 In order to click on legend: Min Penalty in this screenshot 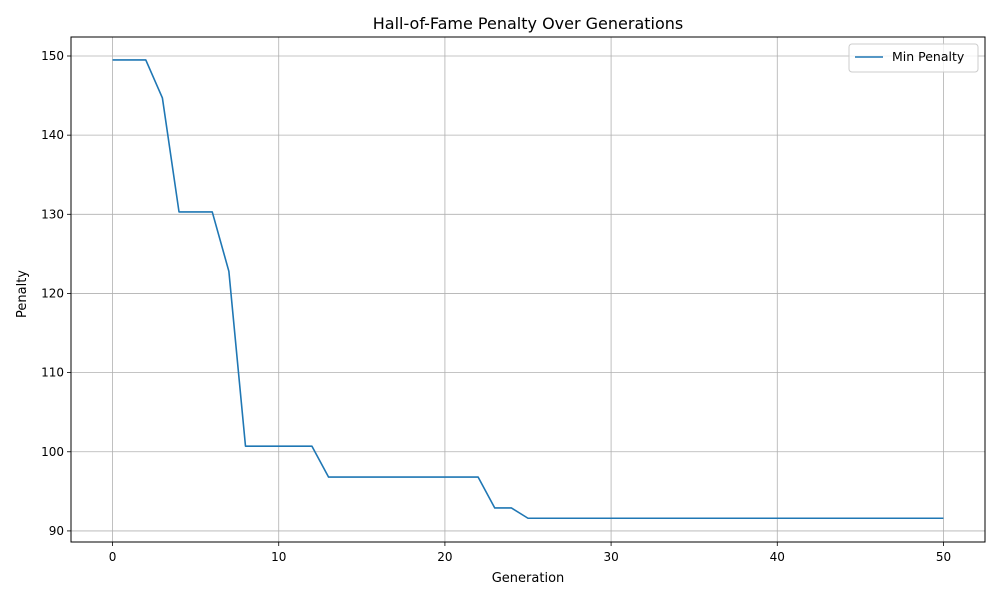, I will do `click(913, 58)`.